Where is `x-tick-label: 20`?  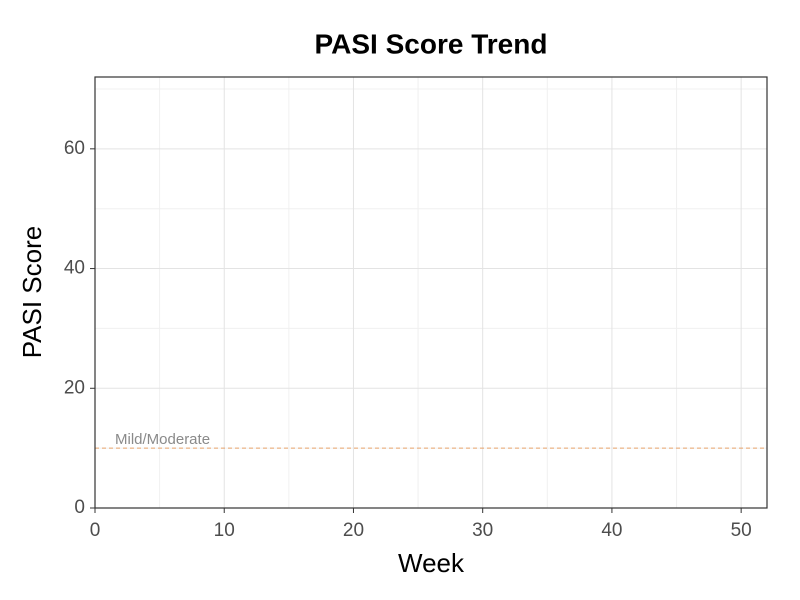 x-tick-label: 20 is located at coordinates (353, 530).